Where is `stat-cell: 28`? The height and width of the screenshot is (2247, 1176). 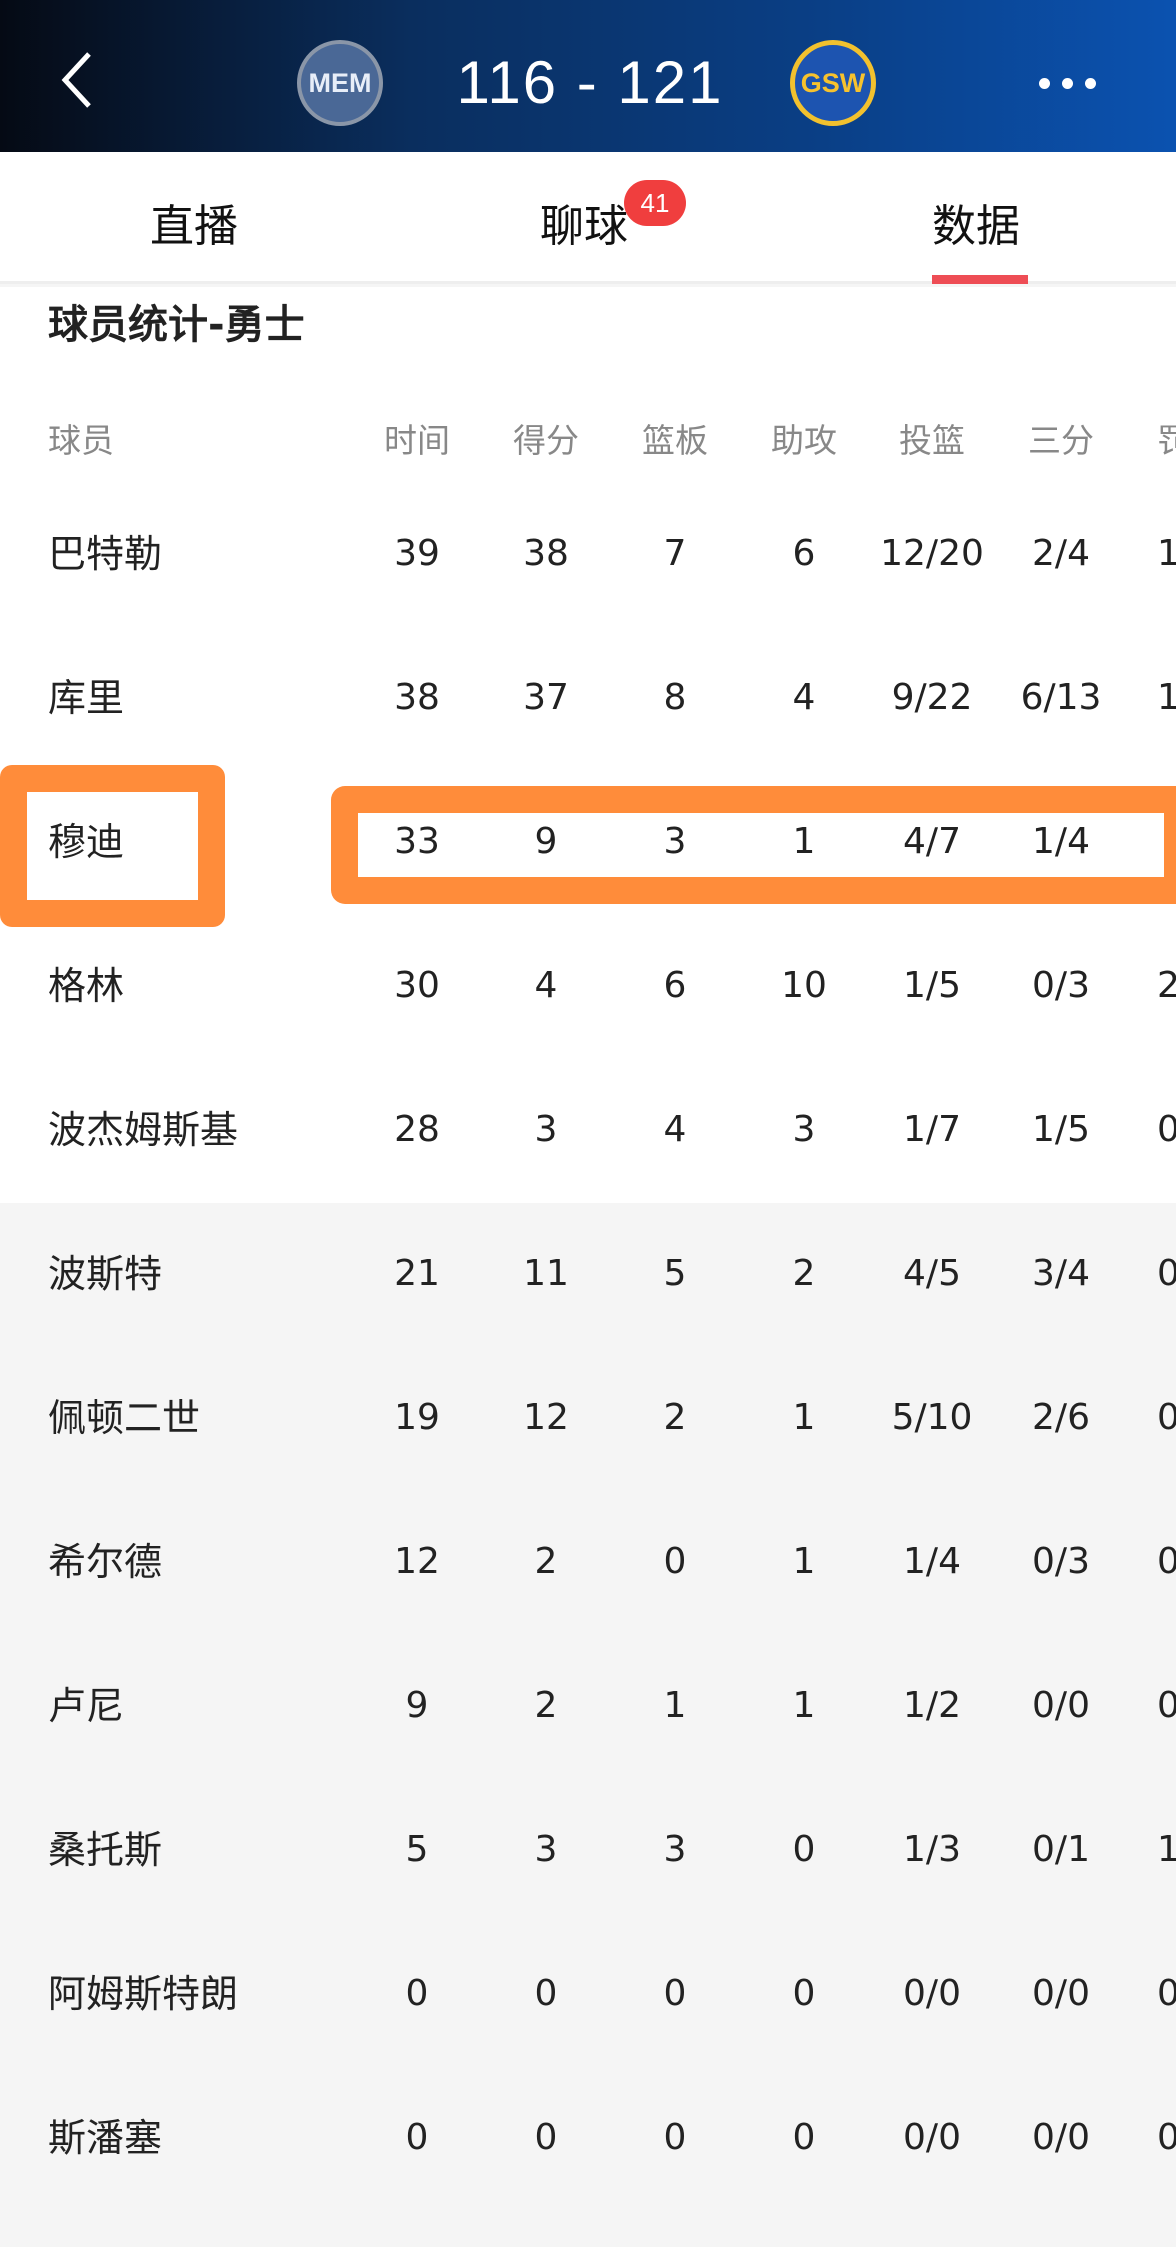
stat-cell: 28 is located at coordinates (417, 1129).